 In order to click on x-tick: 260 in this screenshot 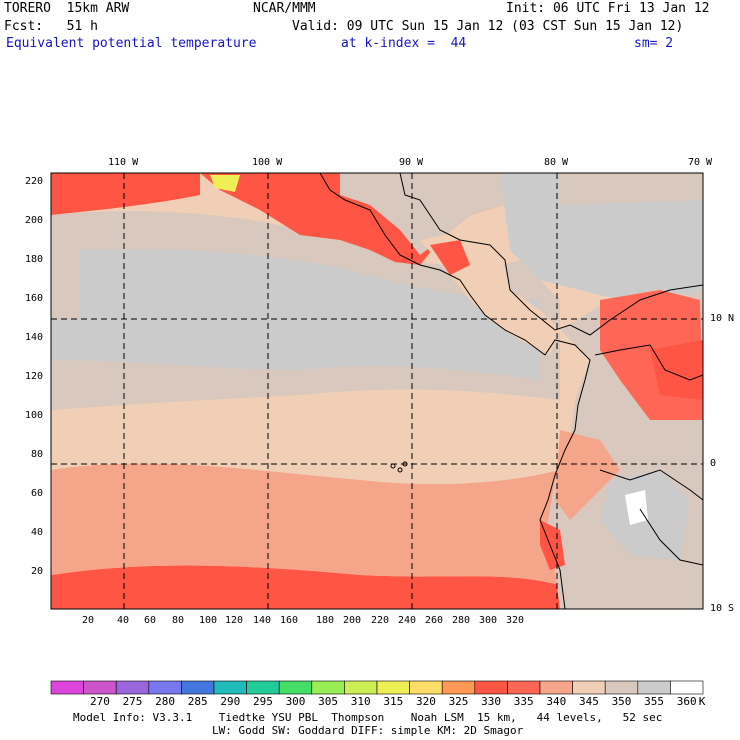, I will do `click(434, 620)`.